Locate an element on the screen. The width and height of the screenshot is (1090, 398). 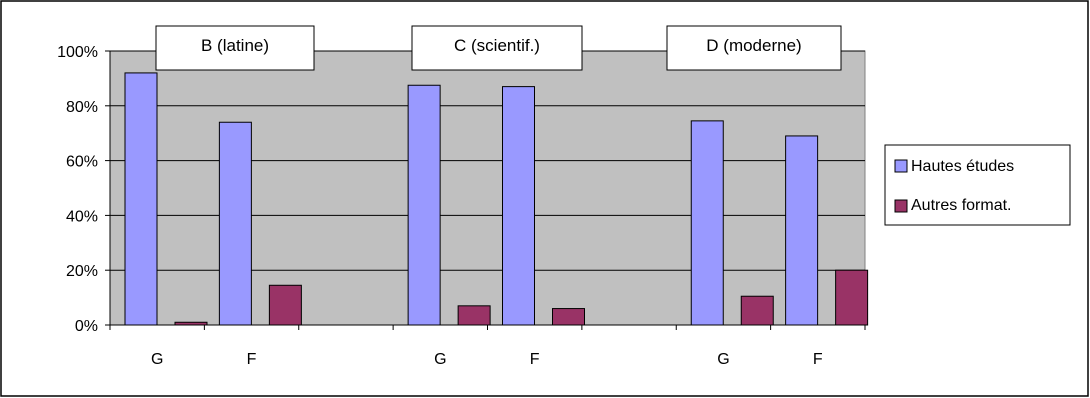
y-tick-label: 60% is located at coordinates (82, 162).